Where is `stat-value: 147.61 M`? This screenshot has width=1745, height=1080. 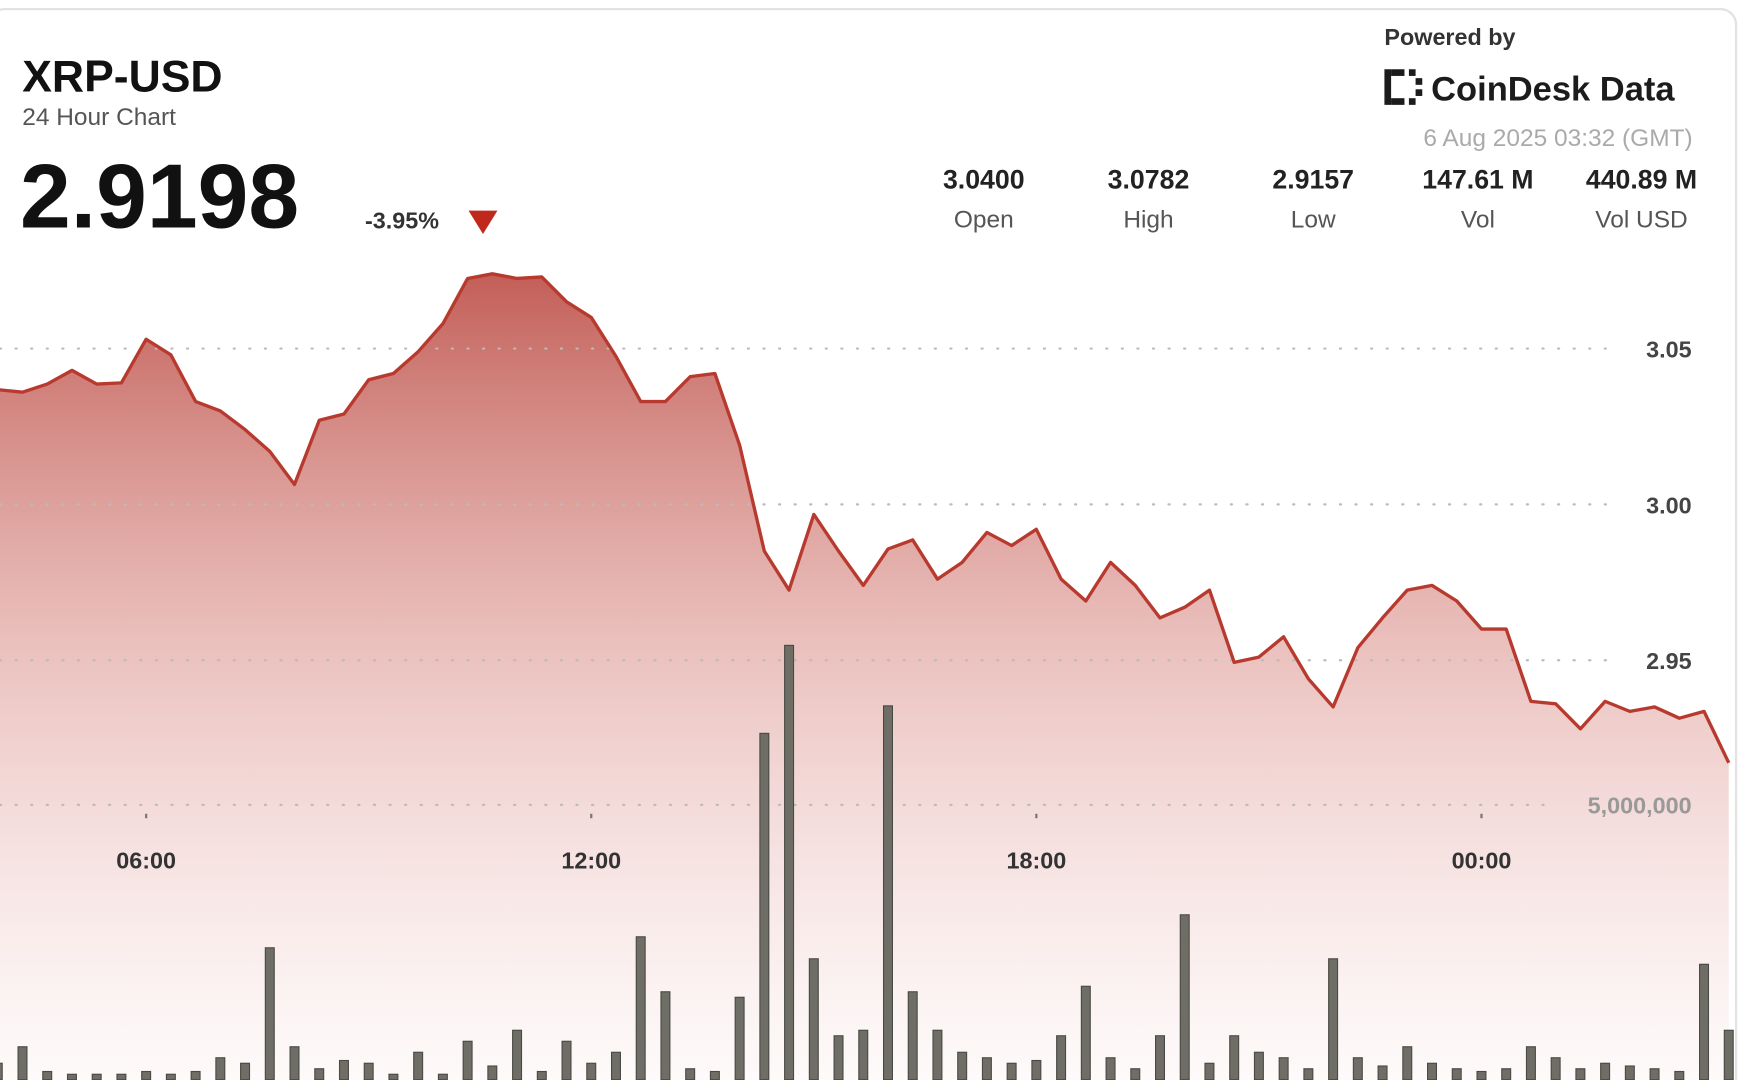 stat-value: 147.61 M is located at coordinates (1477, 179).